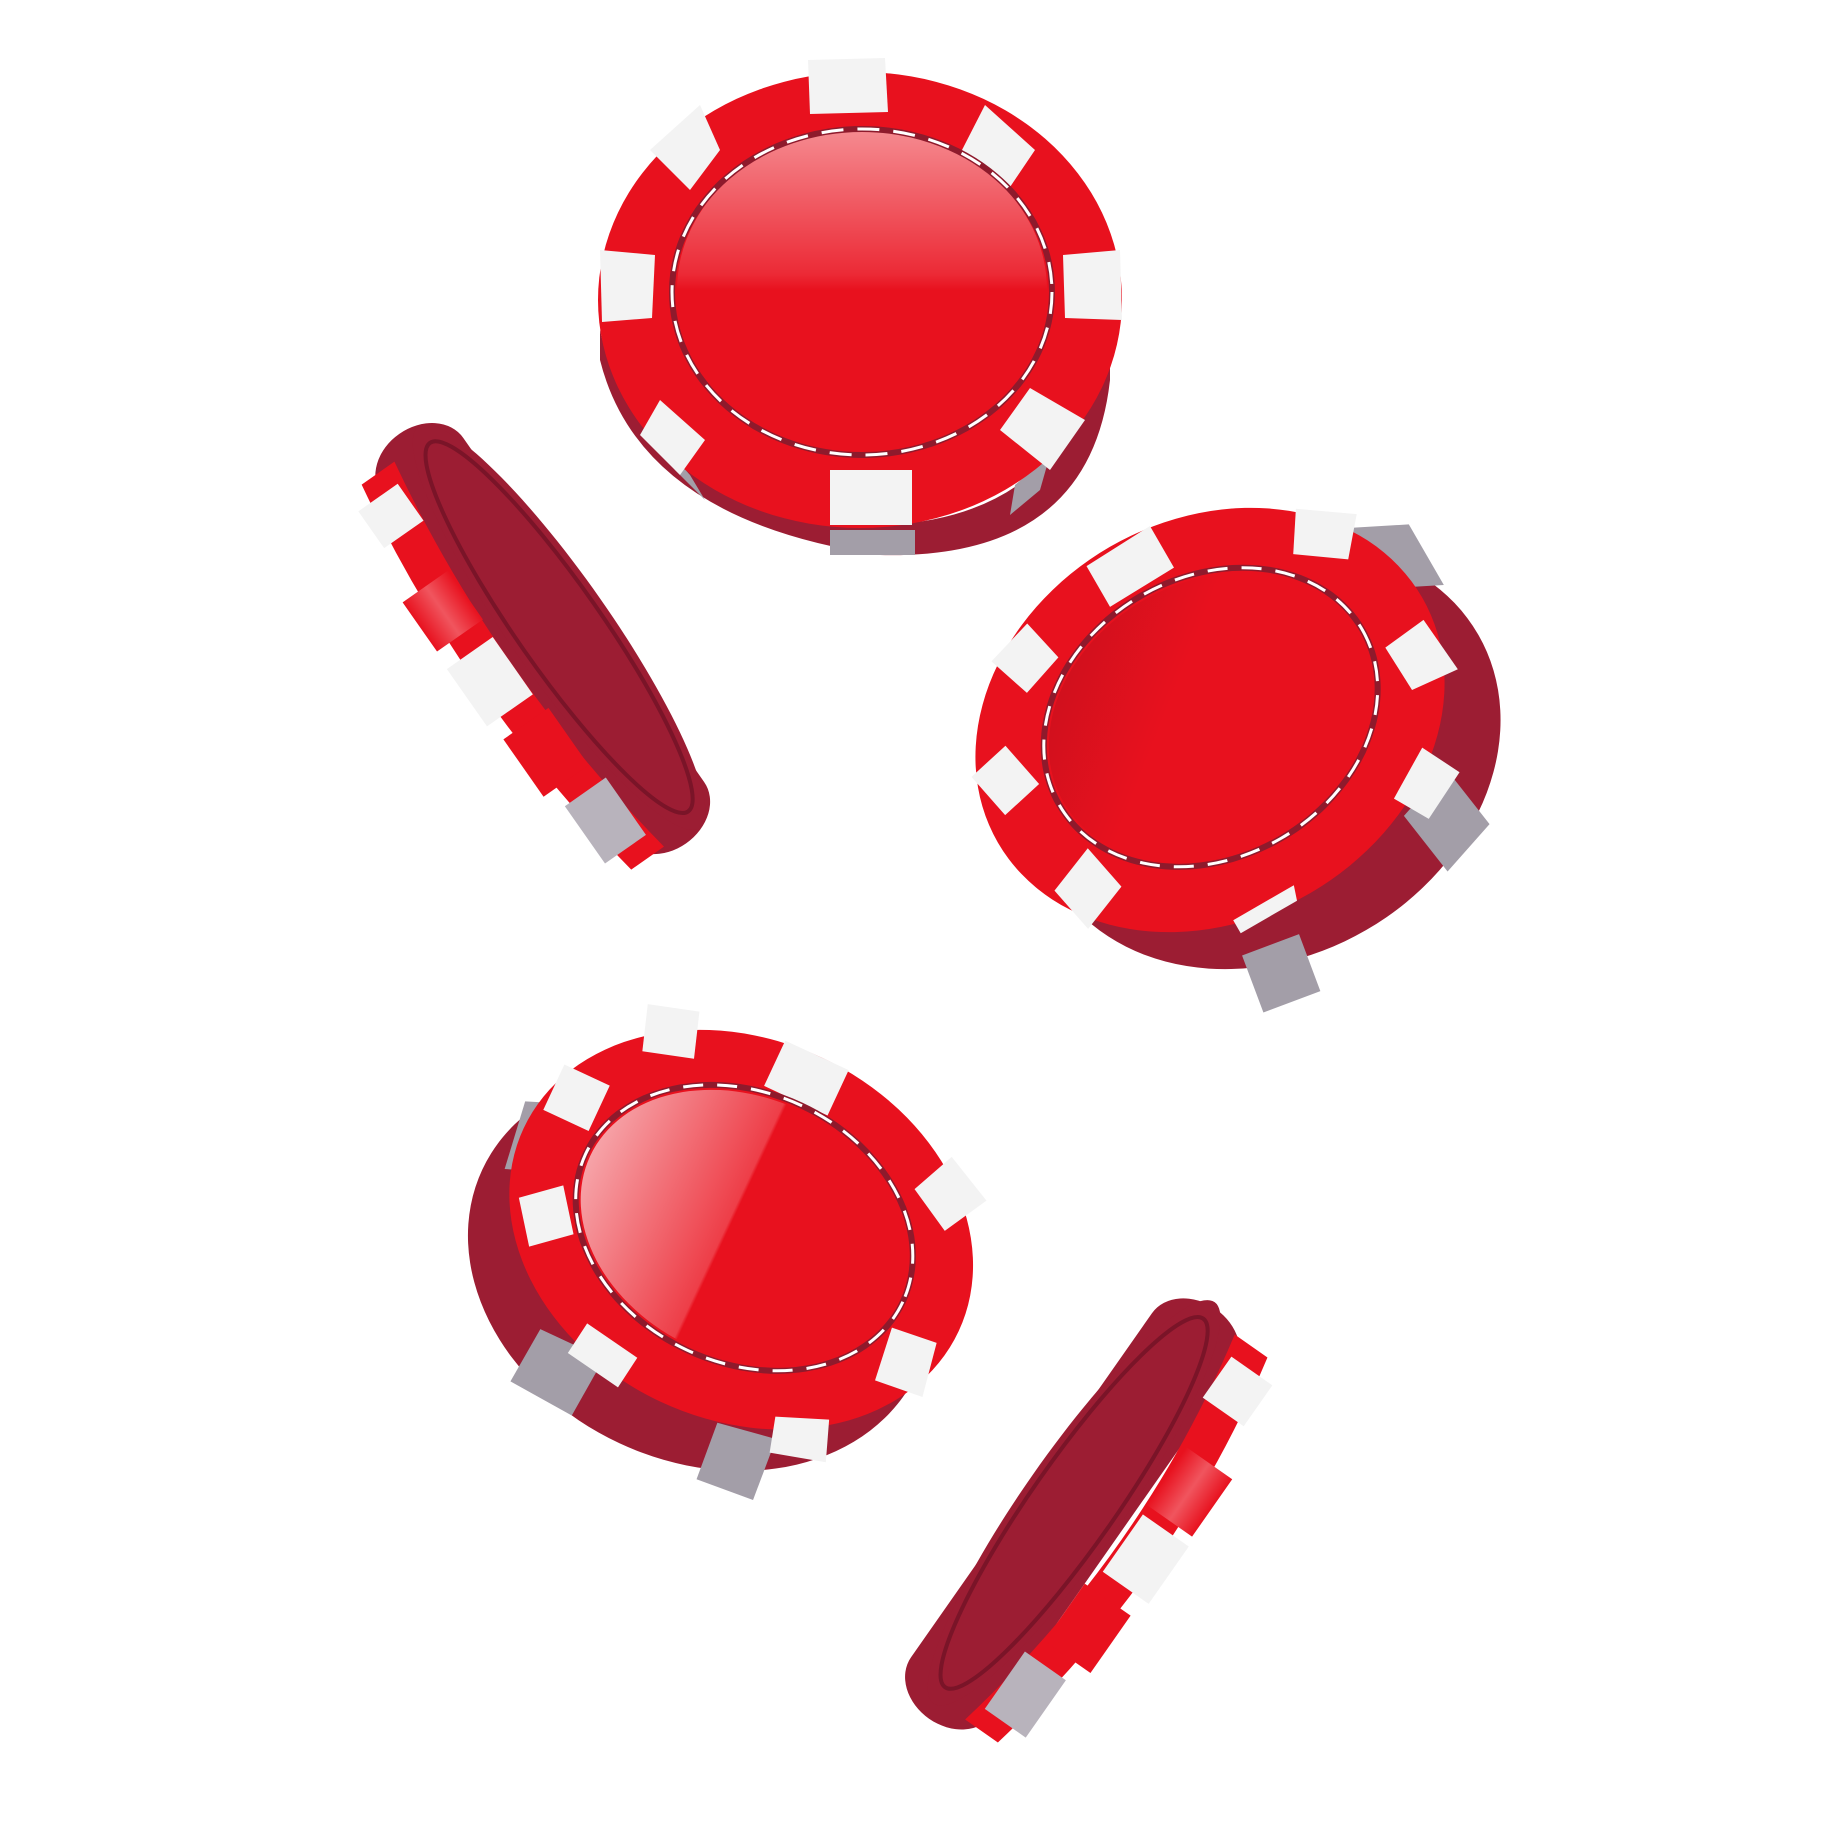 Image resolution: width=1835 pixels, height=1835 pixels. I want to click on chip-top-center, so click(860, 307).